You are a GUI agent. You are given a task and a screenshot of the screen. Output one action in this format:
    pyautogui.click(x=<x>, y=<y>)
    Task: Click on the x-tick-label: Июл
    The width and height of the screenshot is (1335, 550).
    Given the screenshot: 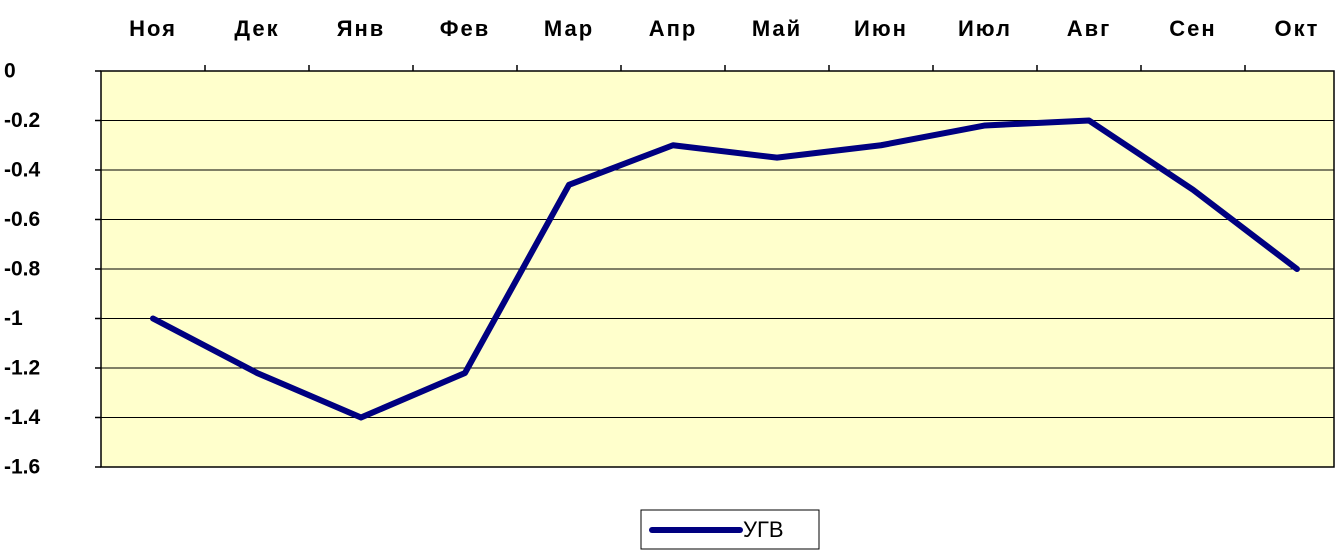 What is the action you would take?
    pyautogui.click(x=985, y=28)
    